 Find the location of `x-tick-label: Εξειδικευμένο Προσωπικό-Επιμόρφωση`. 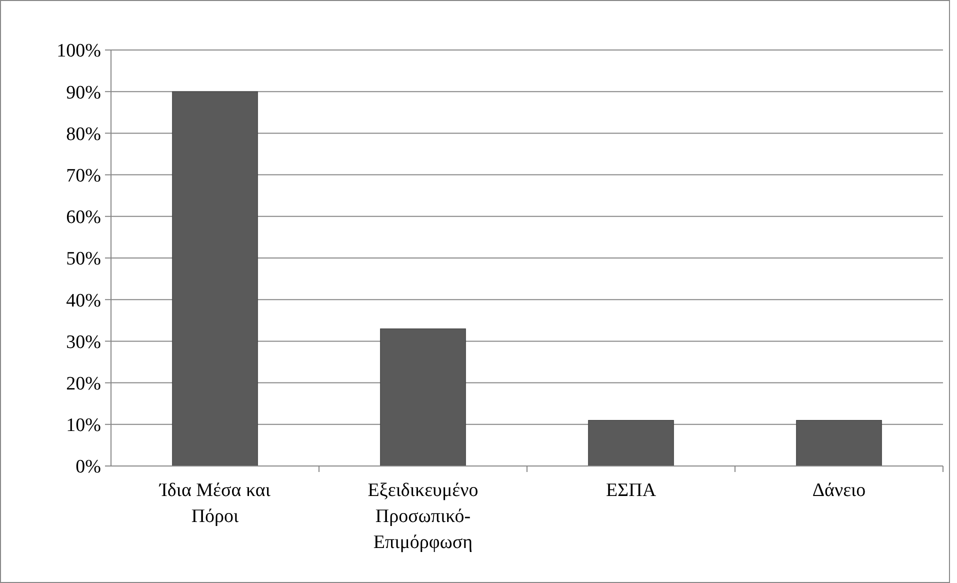

x-tick-label: Εξειδικευμένο Προσωπικό-Επιμόρφωση is located at coordinates (423, 516).